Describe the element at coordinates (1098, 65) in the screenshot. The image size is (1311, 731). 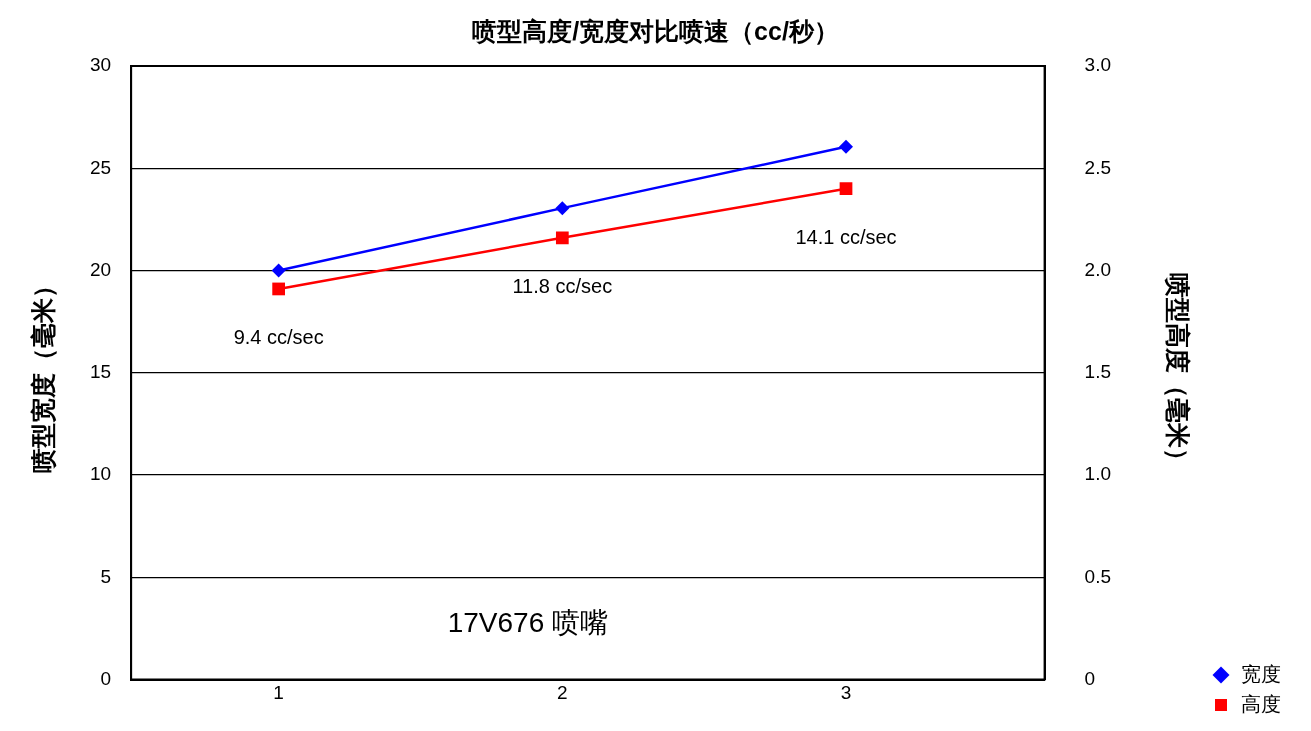
I see `y2-tick-label: 3.0` at that location.